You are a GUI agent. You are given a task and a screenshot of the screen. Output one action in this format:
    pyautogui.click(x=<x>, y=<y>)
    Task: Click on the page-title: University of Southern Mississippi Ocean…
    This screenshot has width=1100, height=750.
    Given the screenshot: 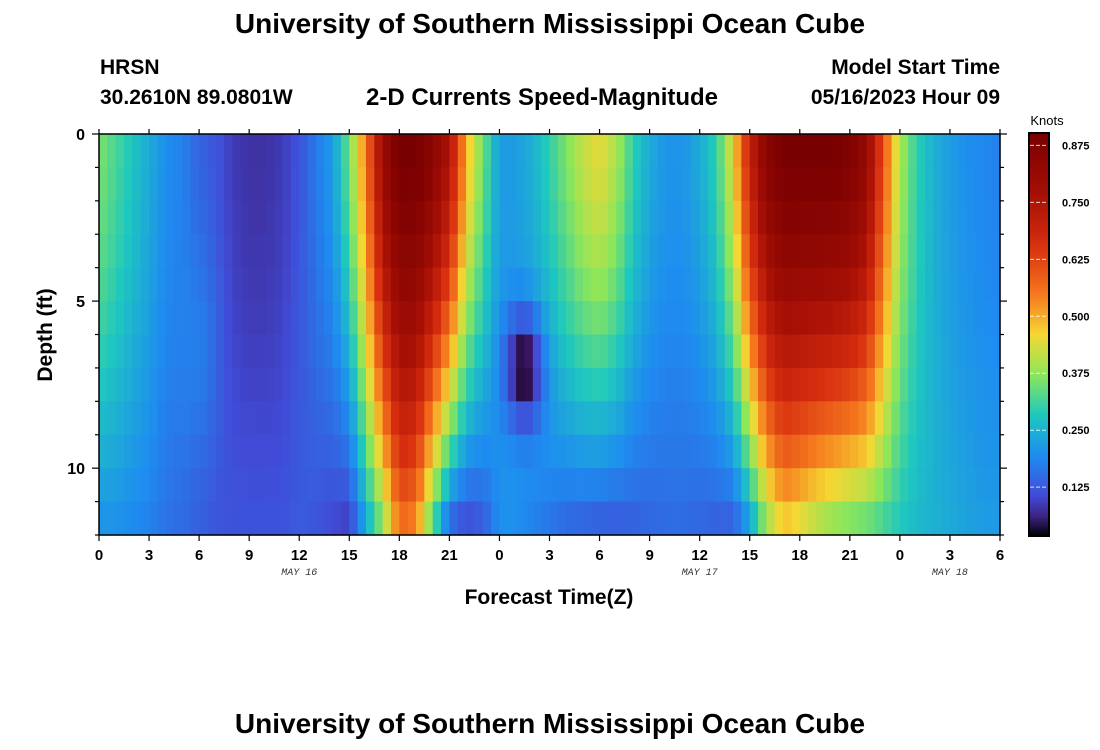 What is the action you would take?
    pyautogui.click(x=550, y=23)
    